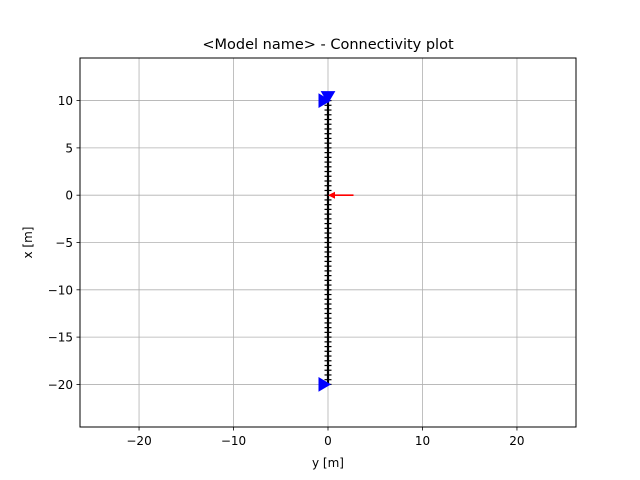  I want to click on support-triangle-right, so click(324, 384).